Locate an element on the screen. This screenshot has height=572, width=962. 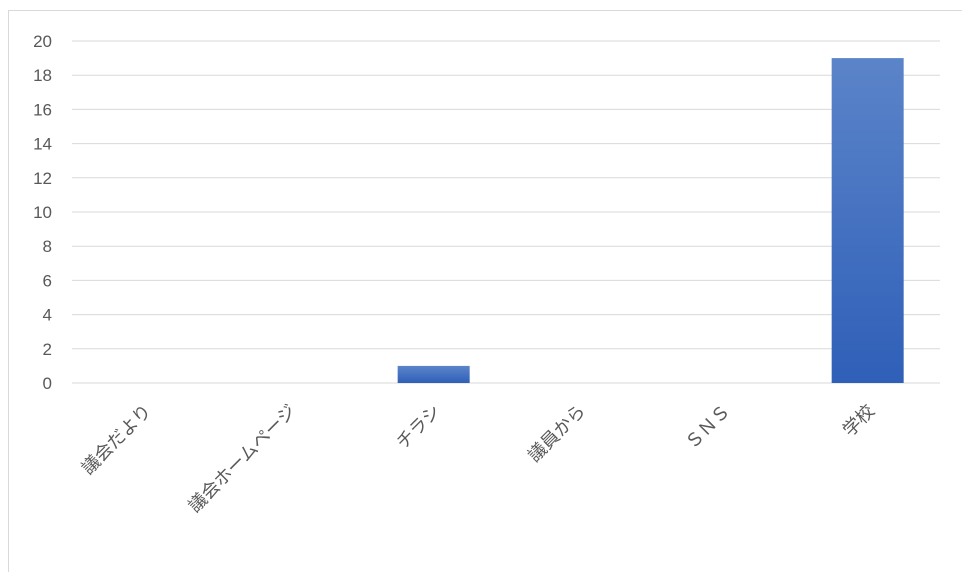
y-tick-label: 14 is located at coordinates (42, 144).